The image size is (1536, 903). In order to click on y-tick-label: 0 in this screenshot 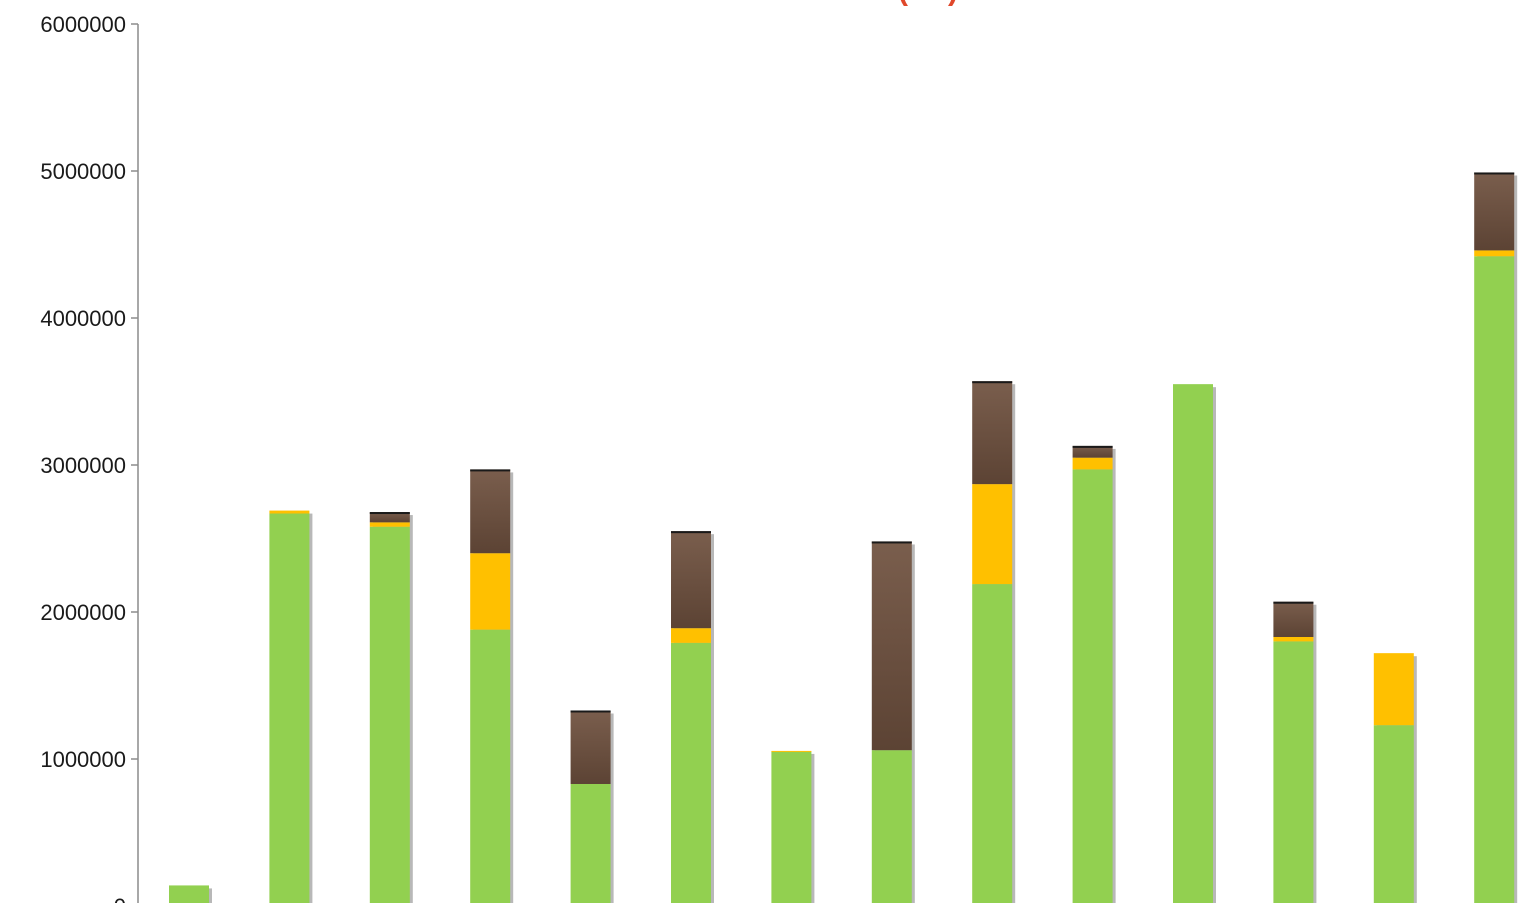, I will do `click(120, 898)`.